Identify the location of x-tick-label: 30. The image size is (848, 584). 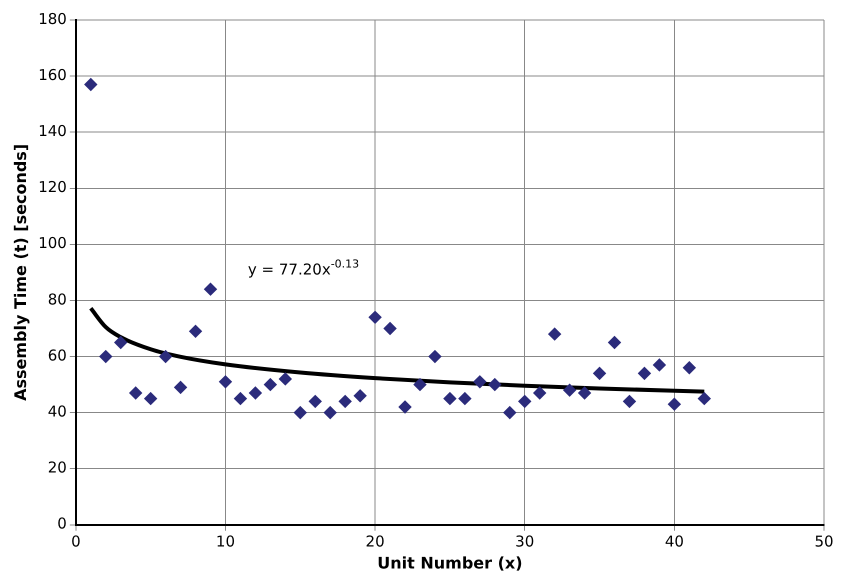
(524, 541).